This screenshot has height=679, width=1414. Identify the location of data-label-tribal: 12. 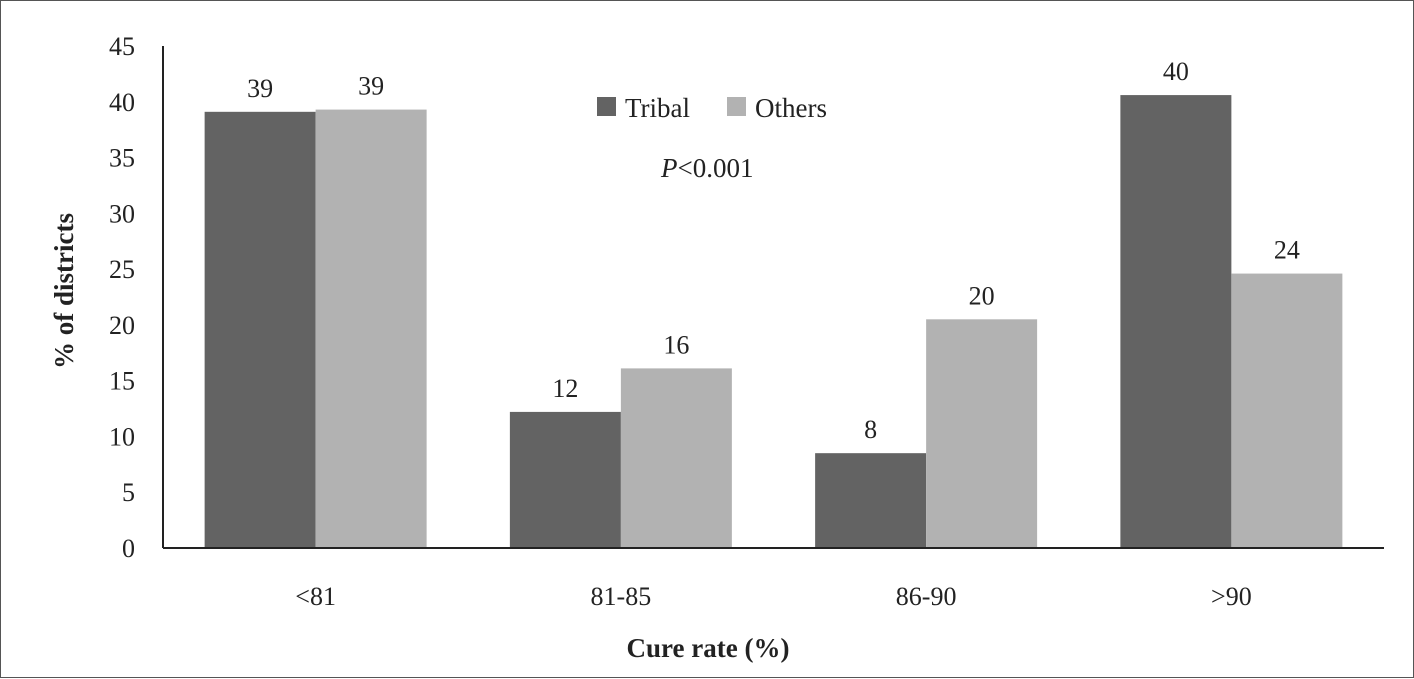
(565, 388).